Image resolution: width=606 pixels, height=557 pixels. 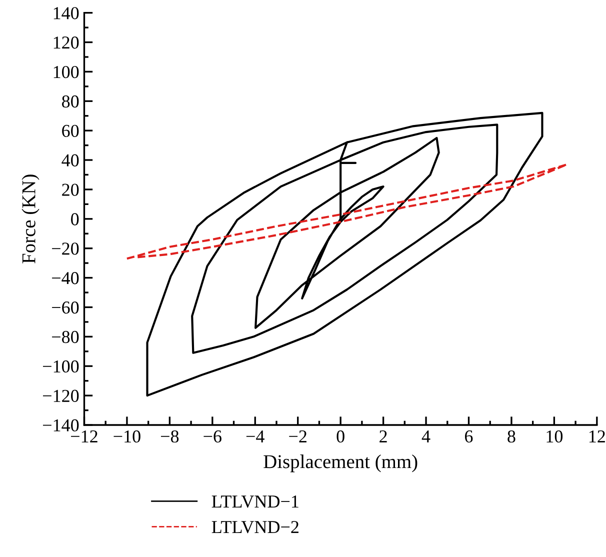 I want to click on y-tick-label: −120, so click(x=61, y=396).